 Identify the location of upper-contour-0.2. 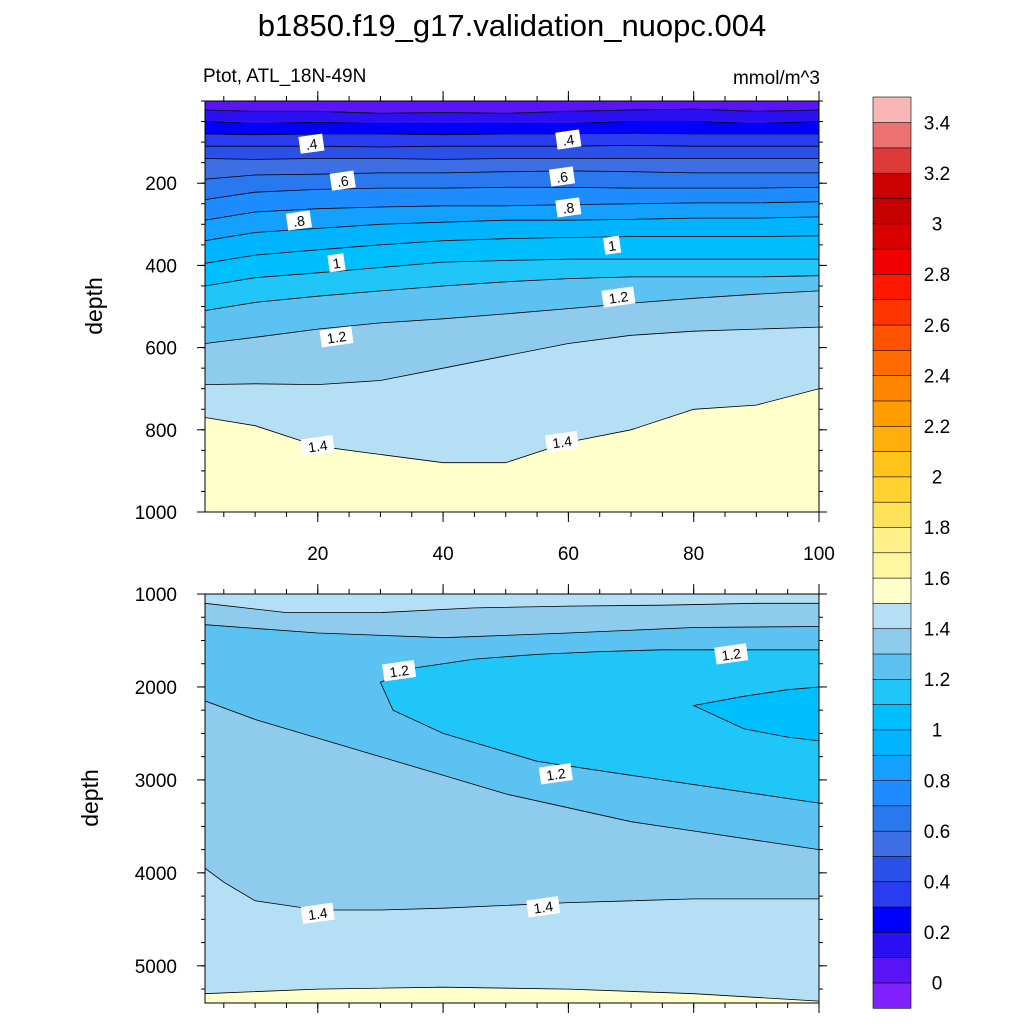
(512, 123).